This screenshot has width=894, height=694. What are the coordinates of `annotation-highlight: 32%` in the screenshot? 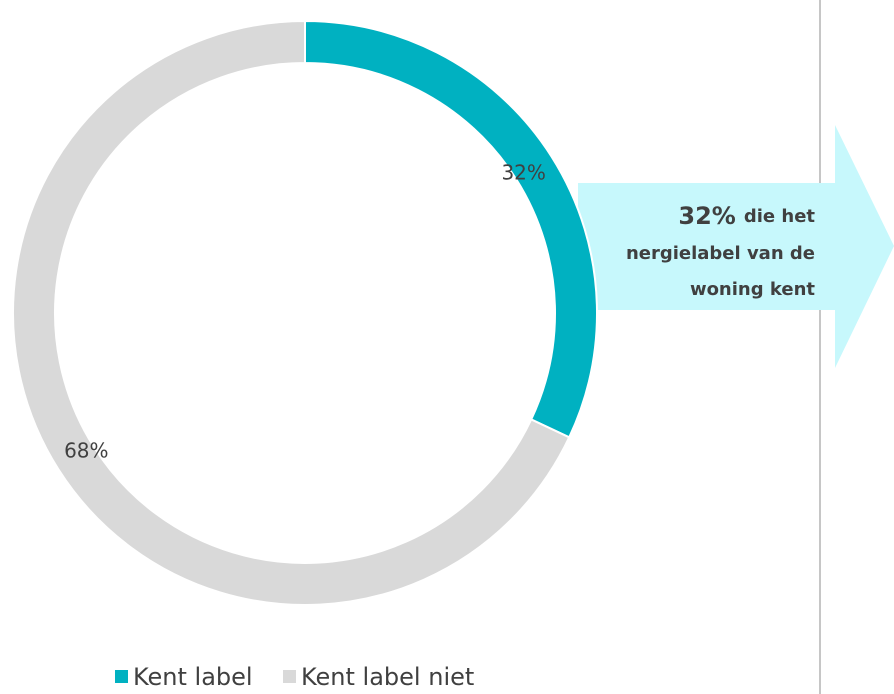 It's located at (706, 216).